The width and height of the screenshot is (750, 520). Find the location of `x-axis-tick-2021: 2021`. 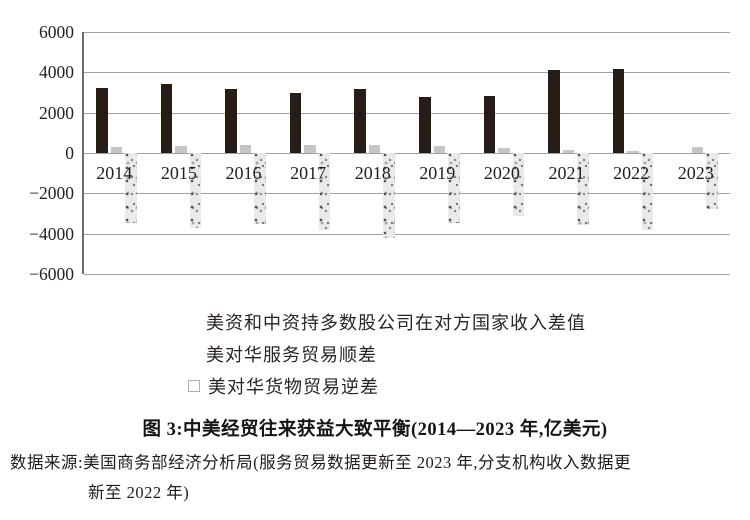

x-axis-tick-2021: 2021 is located at coordinates (566, 173).